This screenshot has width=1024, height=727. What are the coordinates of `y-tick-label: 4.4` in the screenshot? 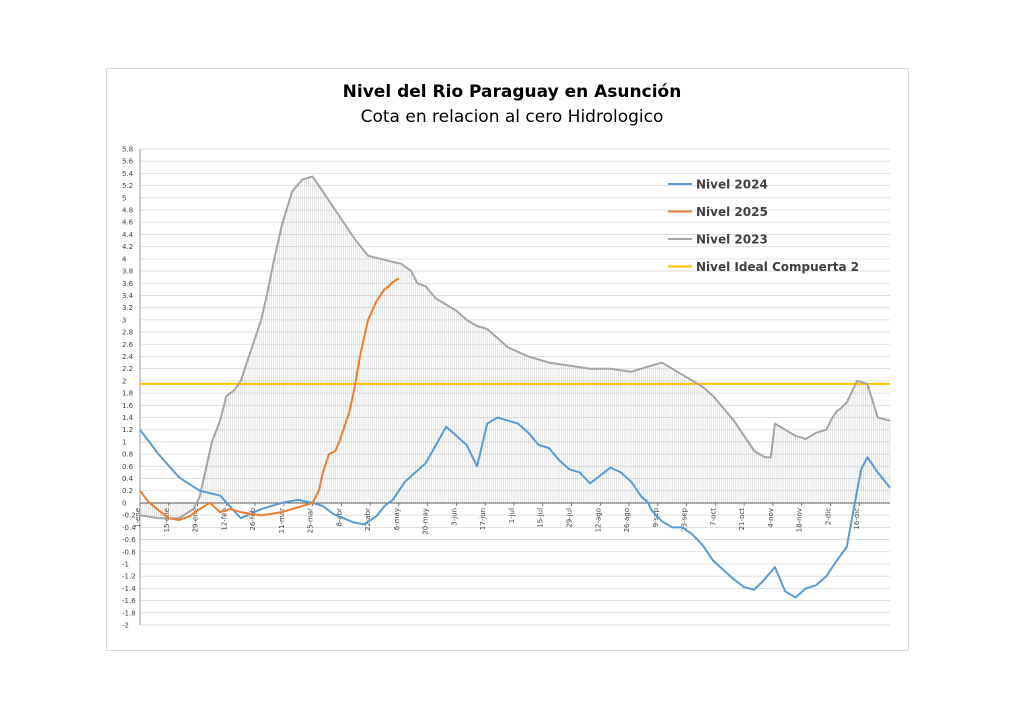 It's located at (128, 235).